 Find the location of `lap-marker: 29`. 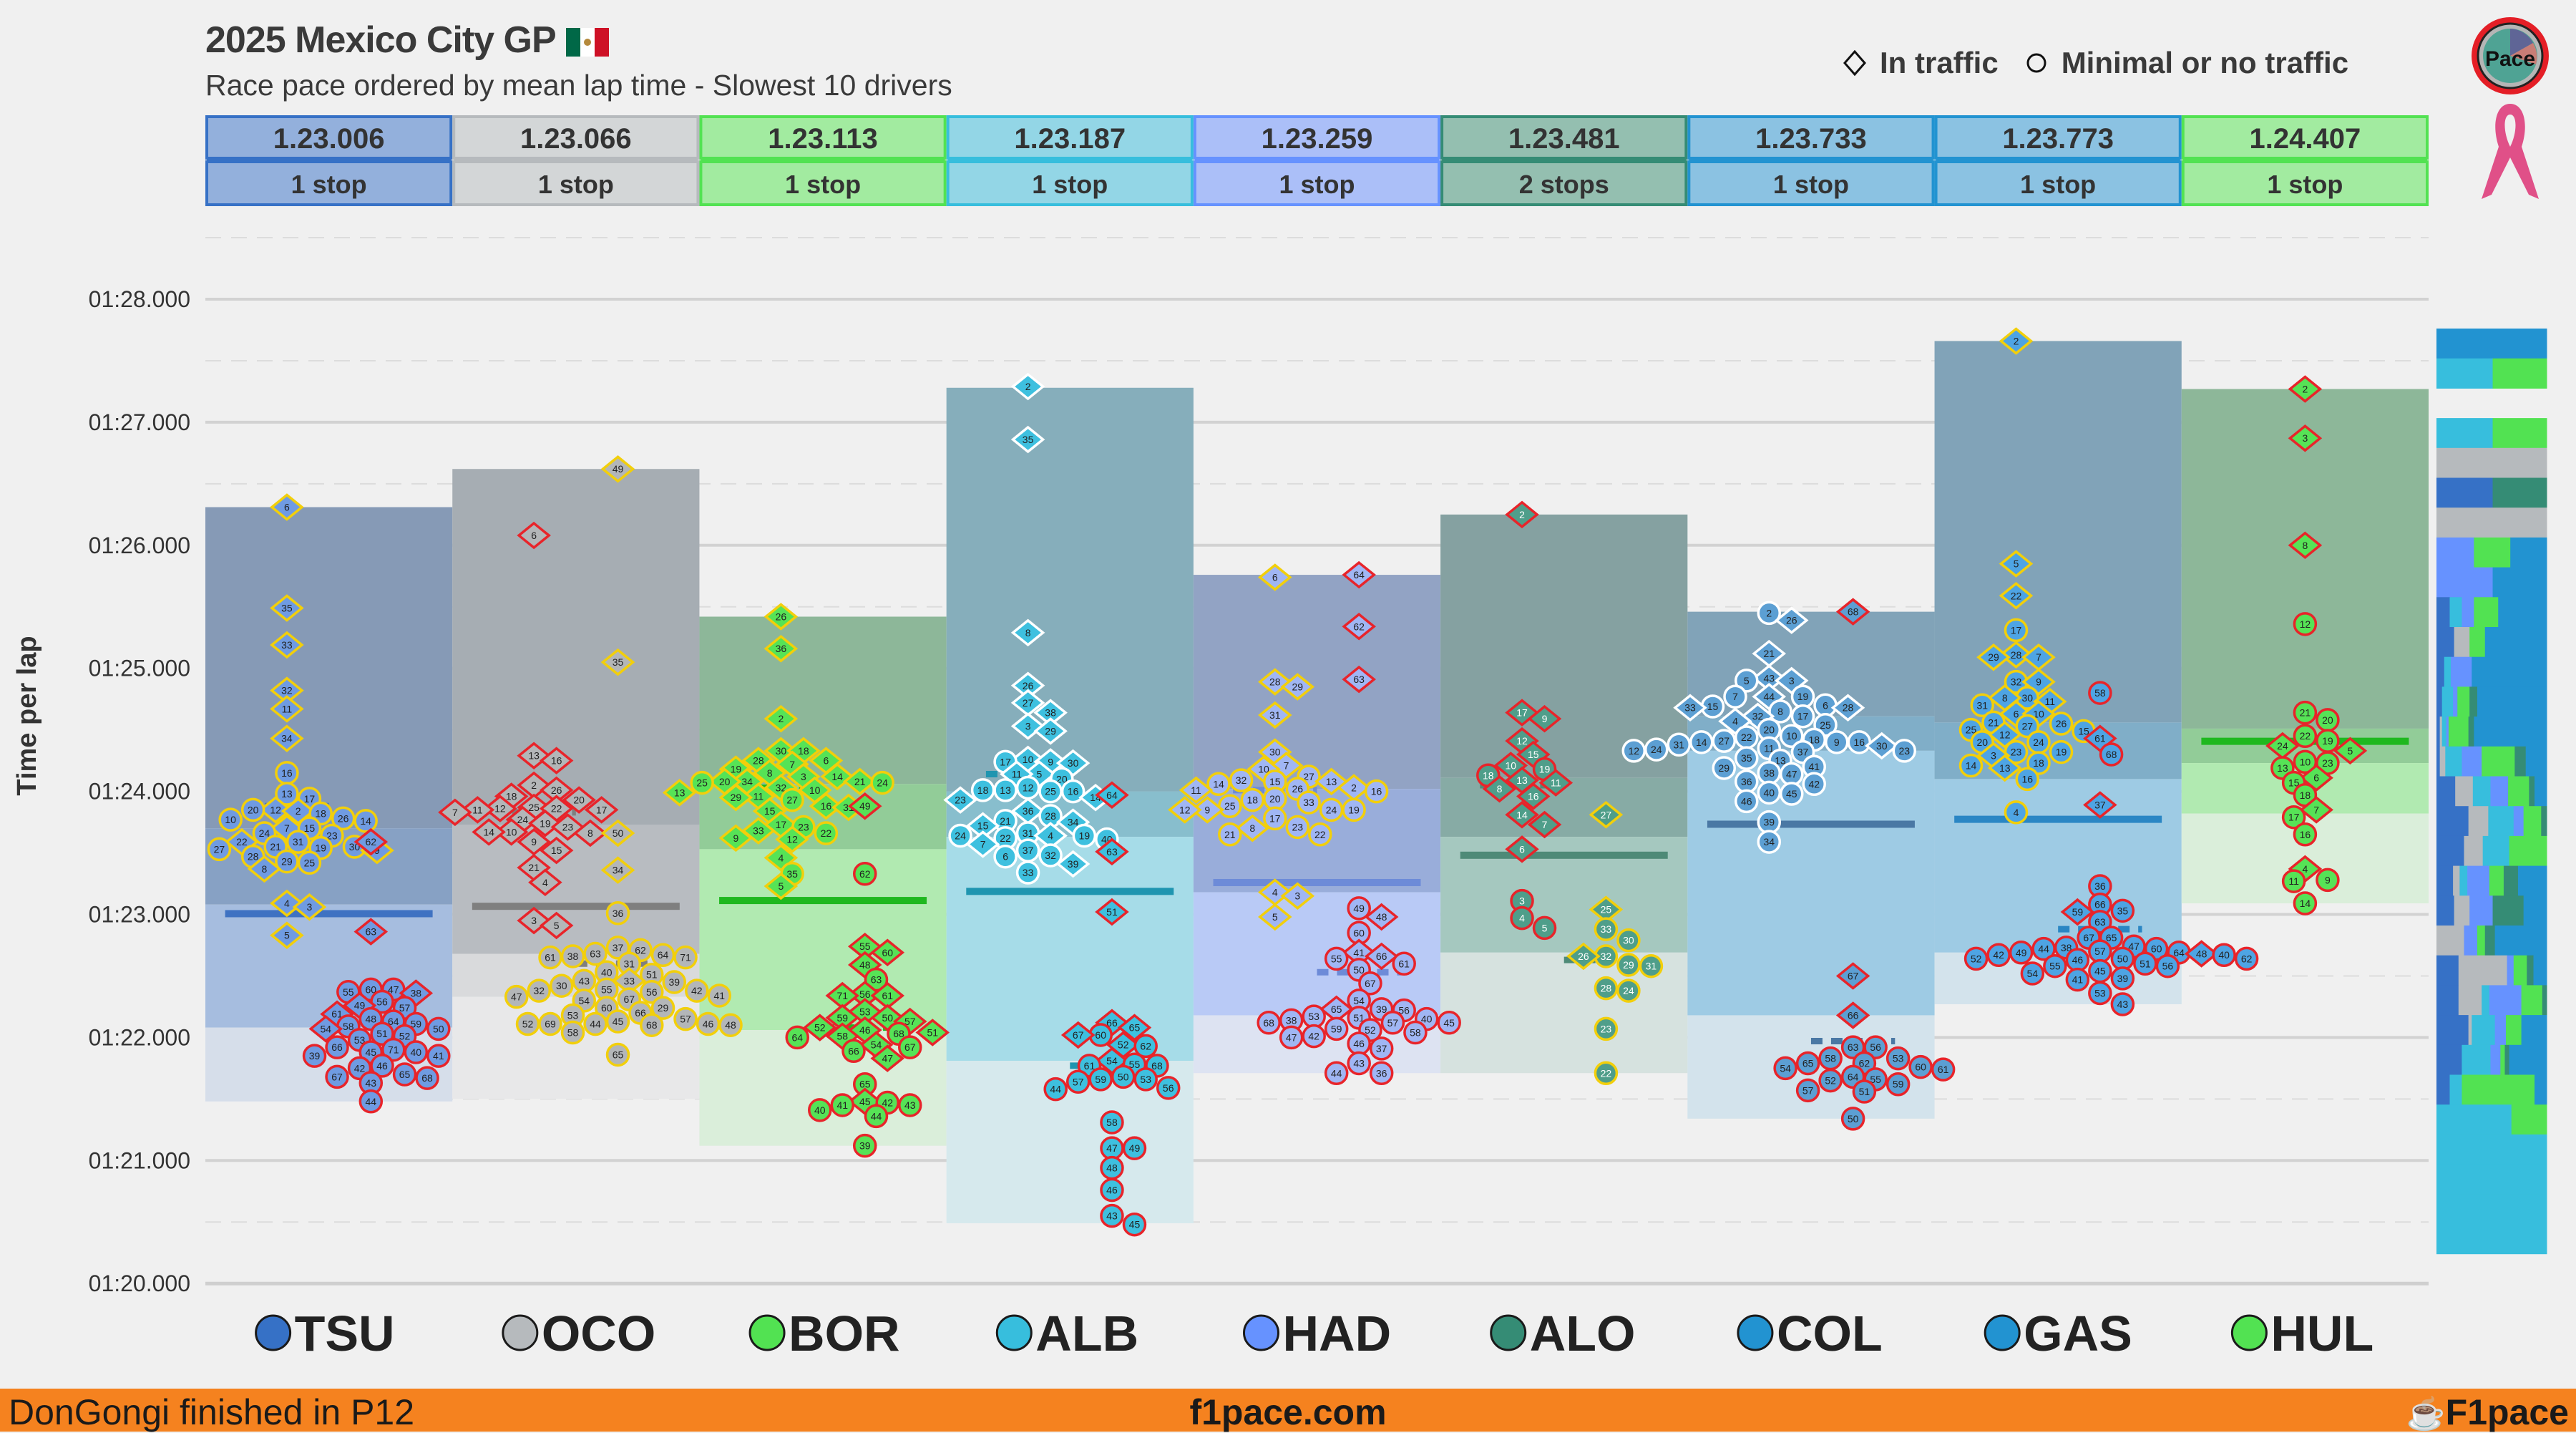

lap-marker: 29 is located at coordinates (1297, 687).